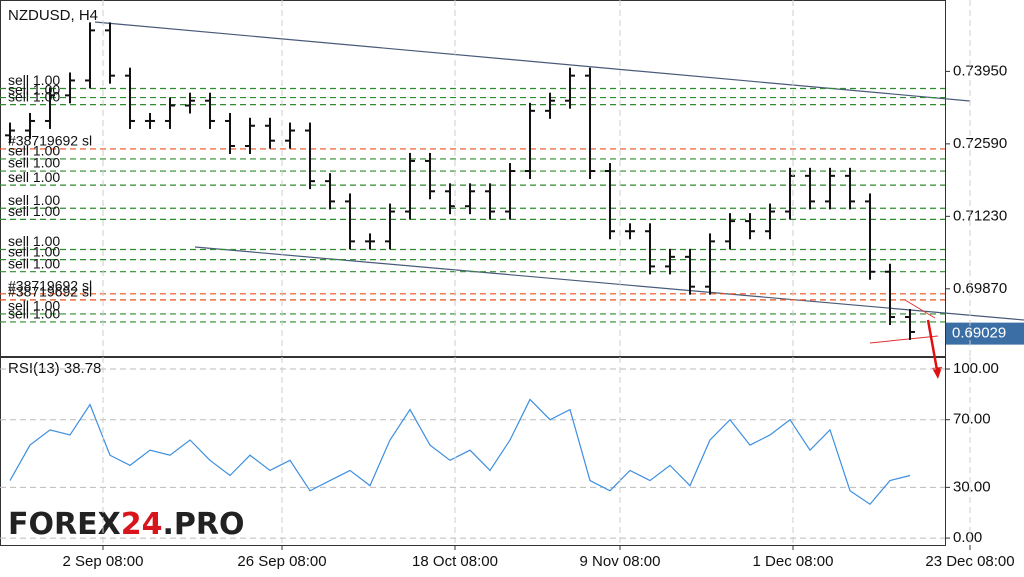 Image resolution: width=1024 pixels, height=577 pixels. What do you see at coordinates (980, 143) in the screenshot?
I see `y-tick-label: 0.72590` at bounding box center [980, 143].